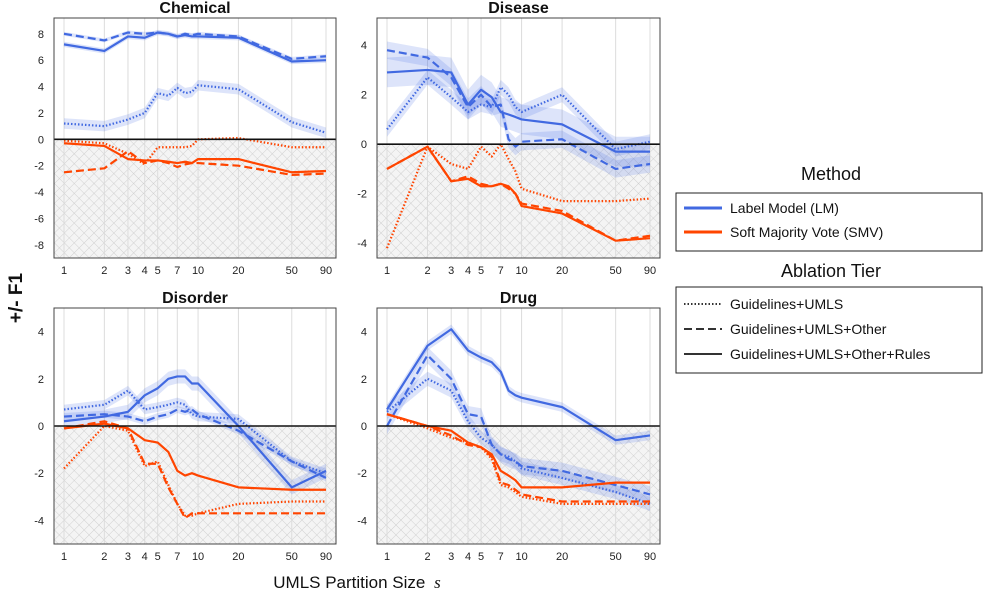  I want to click on panel-title: Disorder, so click(195, 298).